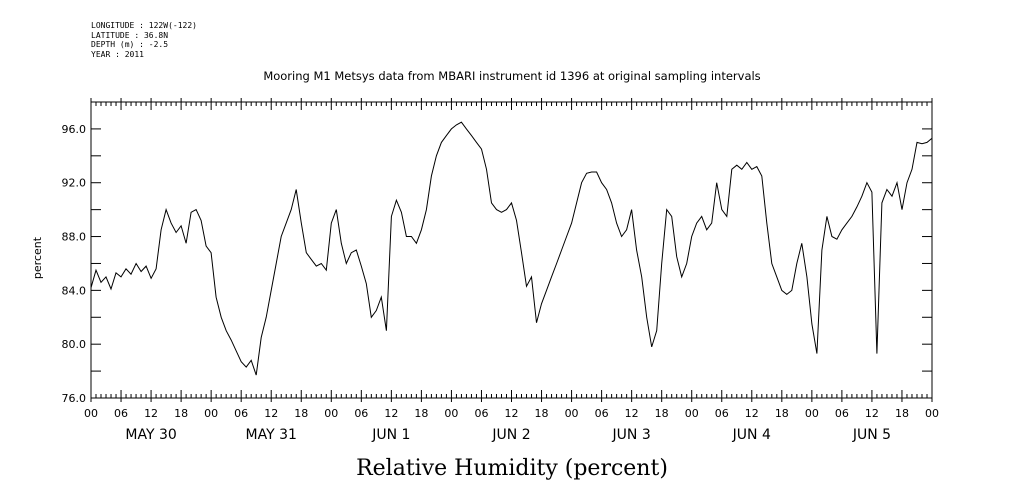 The height and width of the screenshot is (504, 1009). What do you see at coordinates (271, 435) in the screenshot?
I see `x-day-label: MAY 31` at bounding box center [271, 435].